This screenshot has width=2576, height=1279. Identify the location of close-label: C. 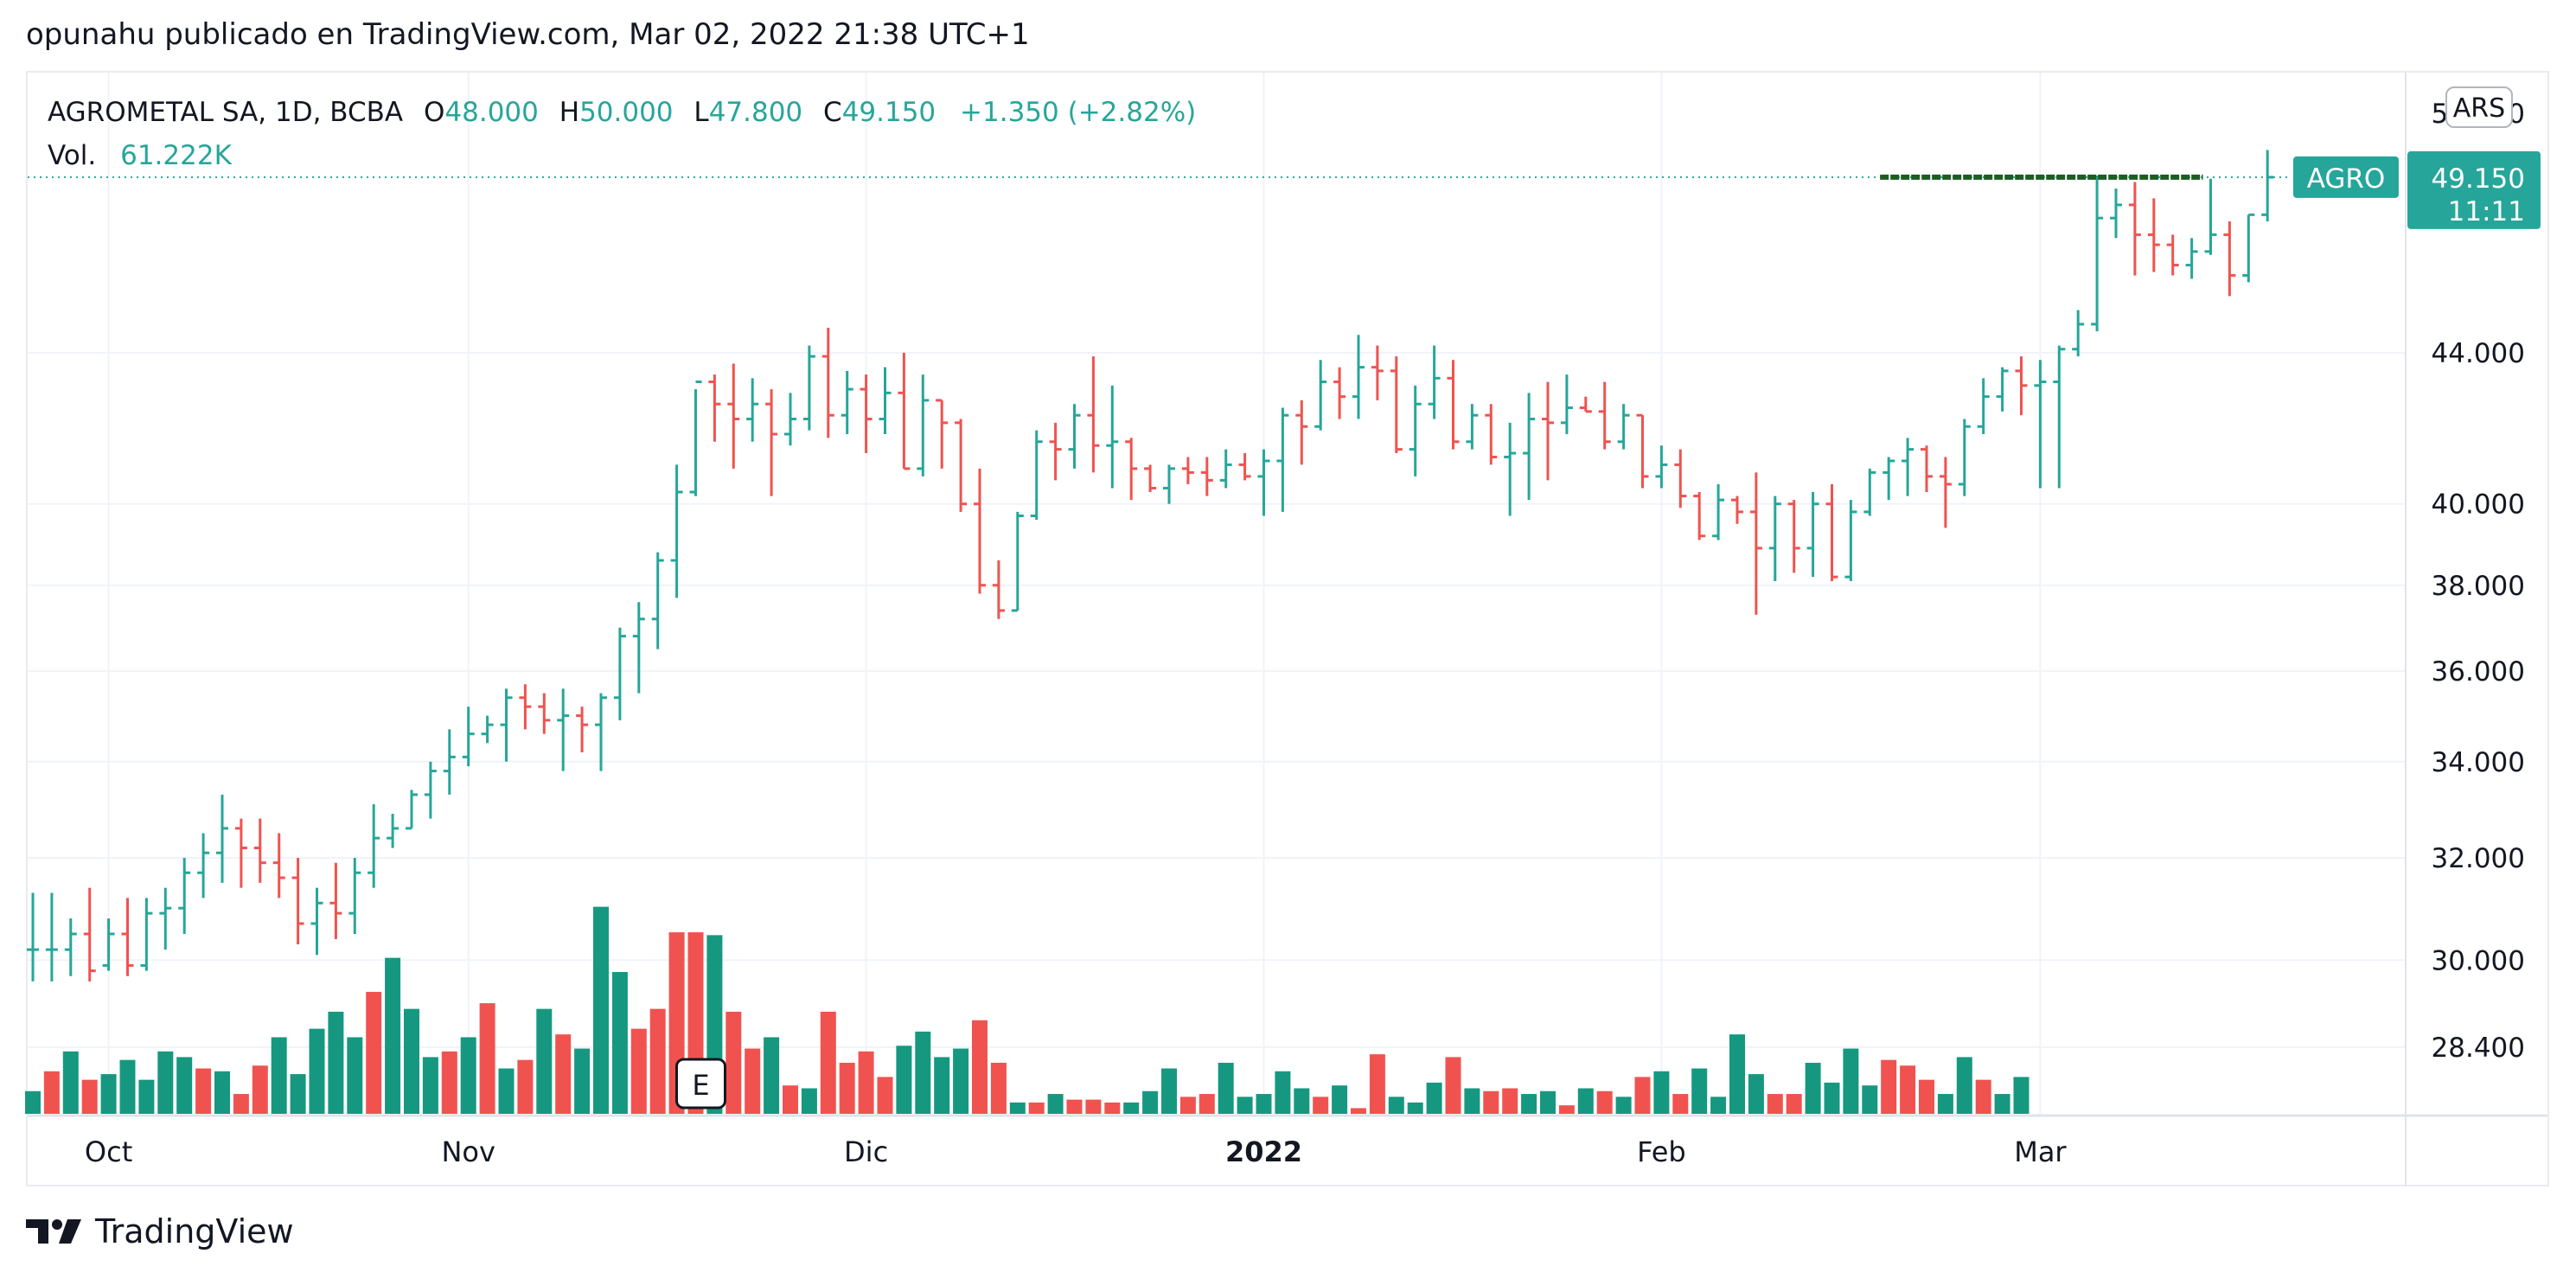
(833, 112).